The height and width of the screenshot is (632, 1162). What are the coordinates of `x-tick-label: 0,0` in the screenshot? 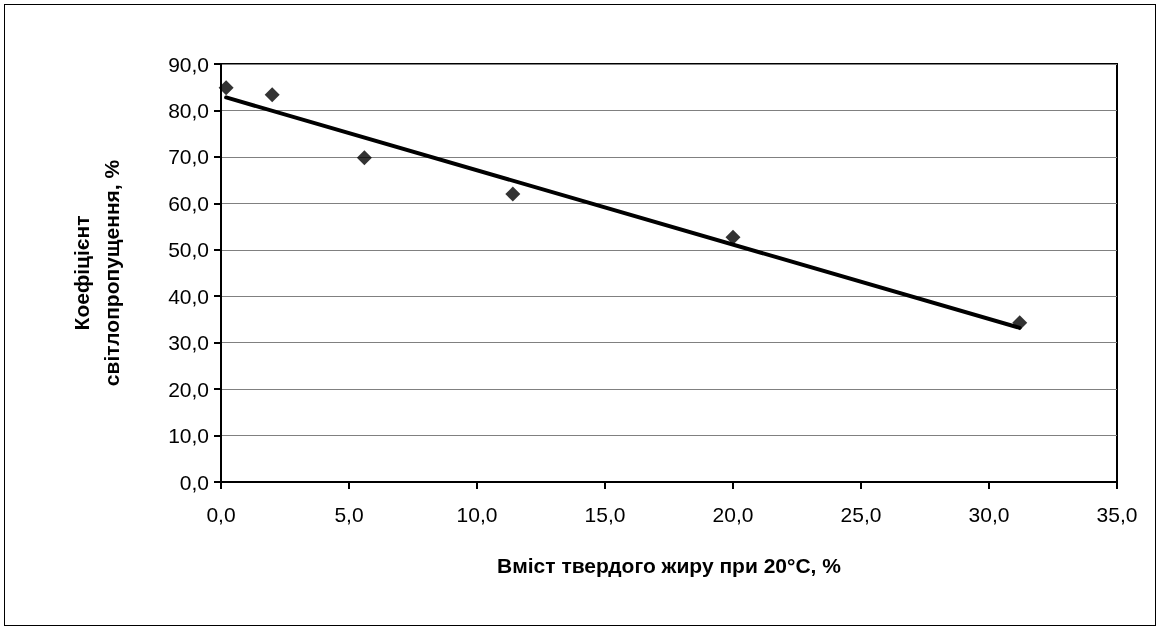 It's located at (221, 514).